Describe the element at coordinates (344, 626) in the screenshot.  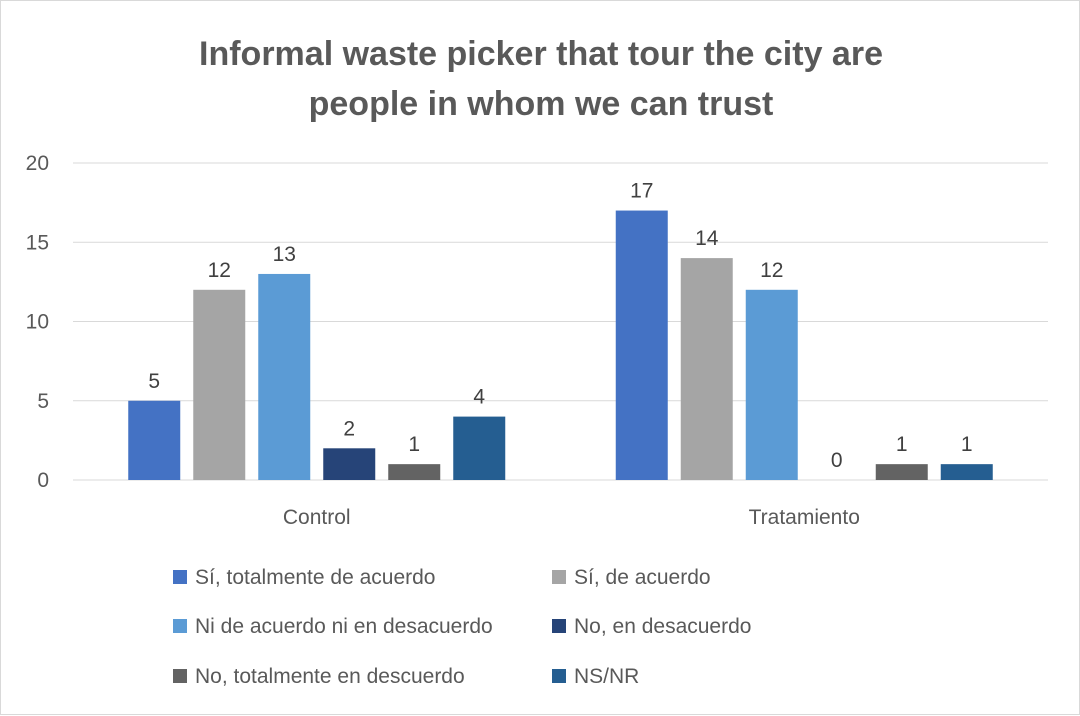
I see `legend-label: Ni de acuerdo ni en desacuerdo` at that location.